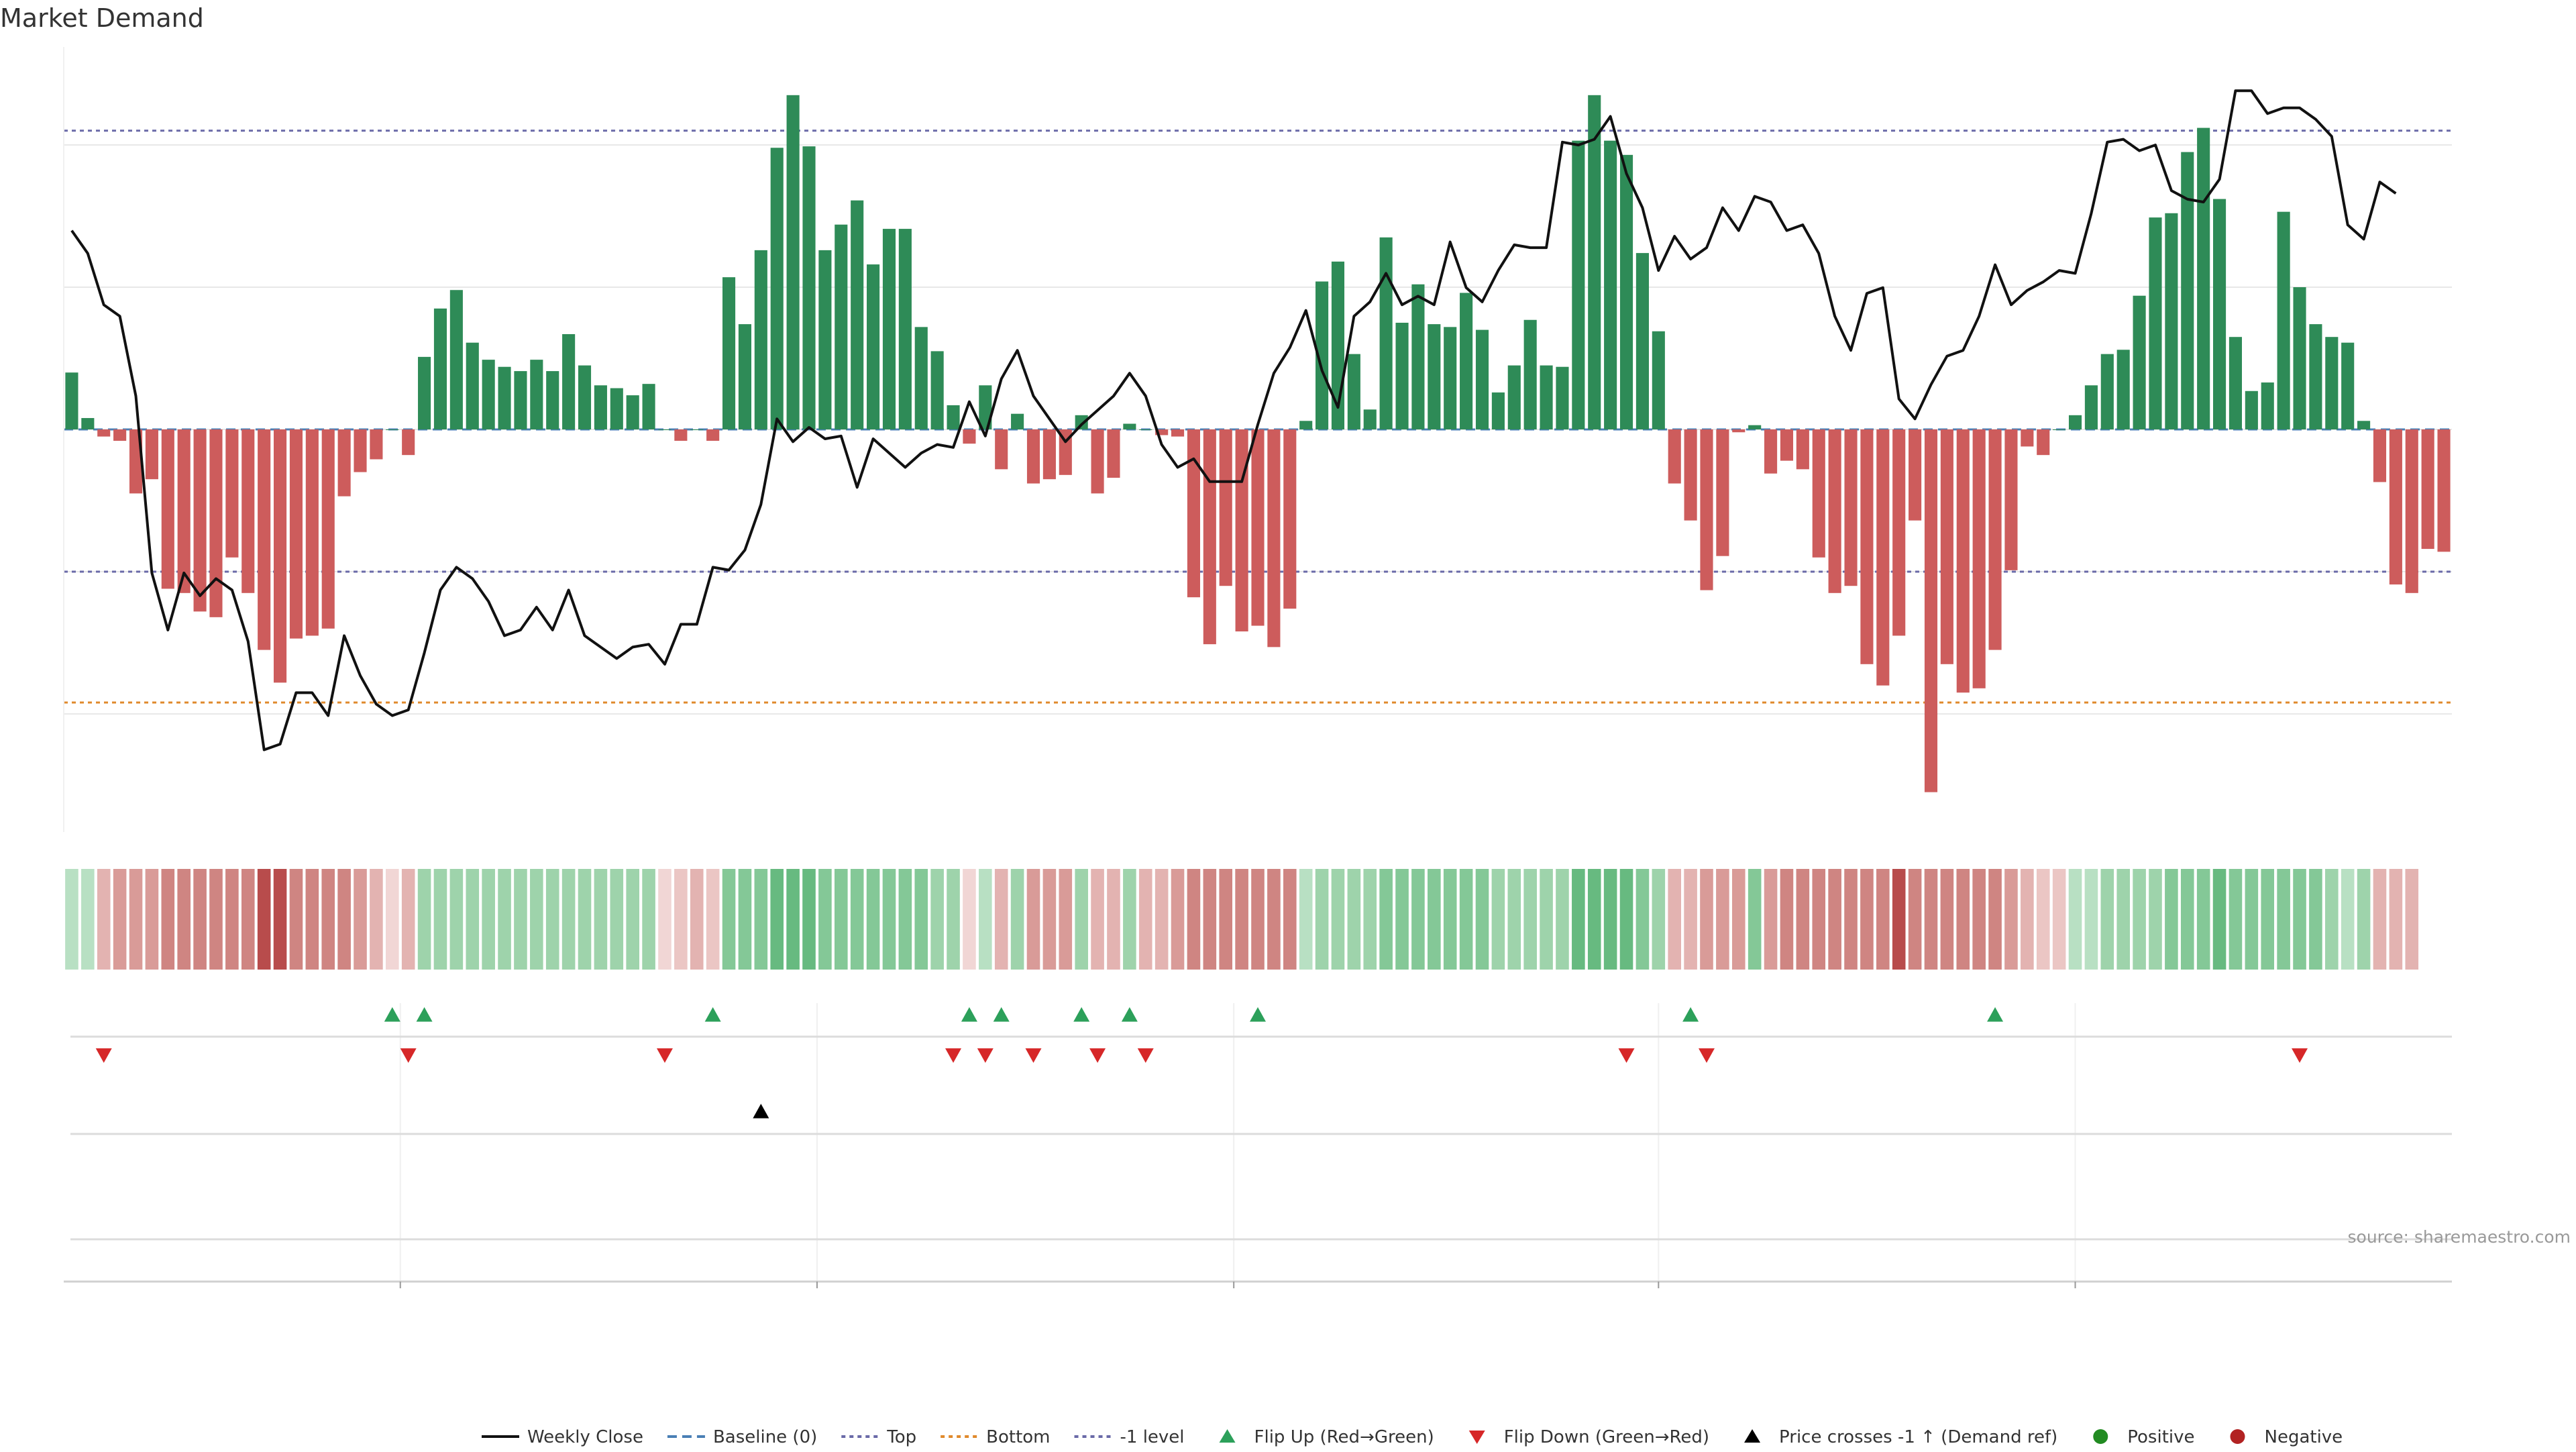  What do you see at coordinates (1242, 920) in the screenshot?
I see `demand-strength-strip` at bounding box center [1242, 920].